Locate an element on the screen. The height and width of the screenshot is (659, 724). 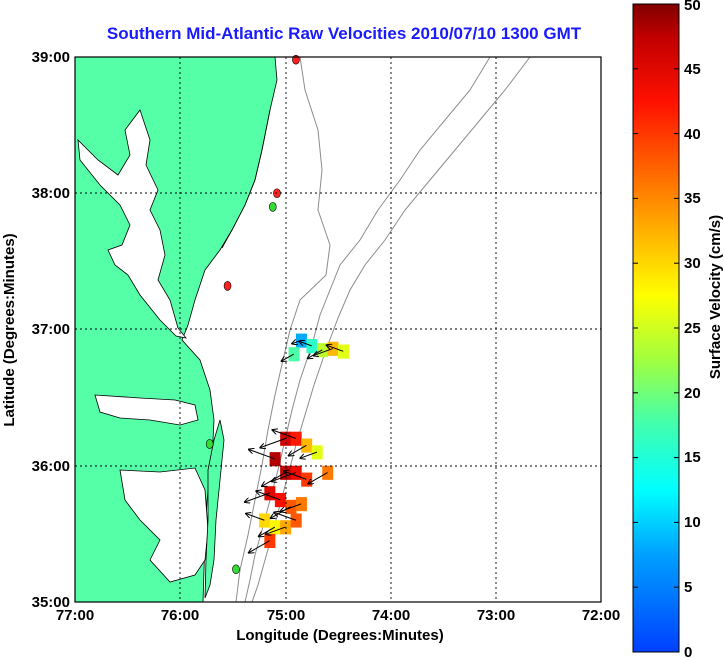
colorbar-tick-label: 10 is located at coordinates (692, 522).